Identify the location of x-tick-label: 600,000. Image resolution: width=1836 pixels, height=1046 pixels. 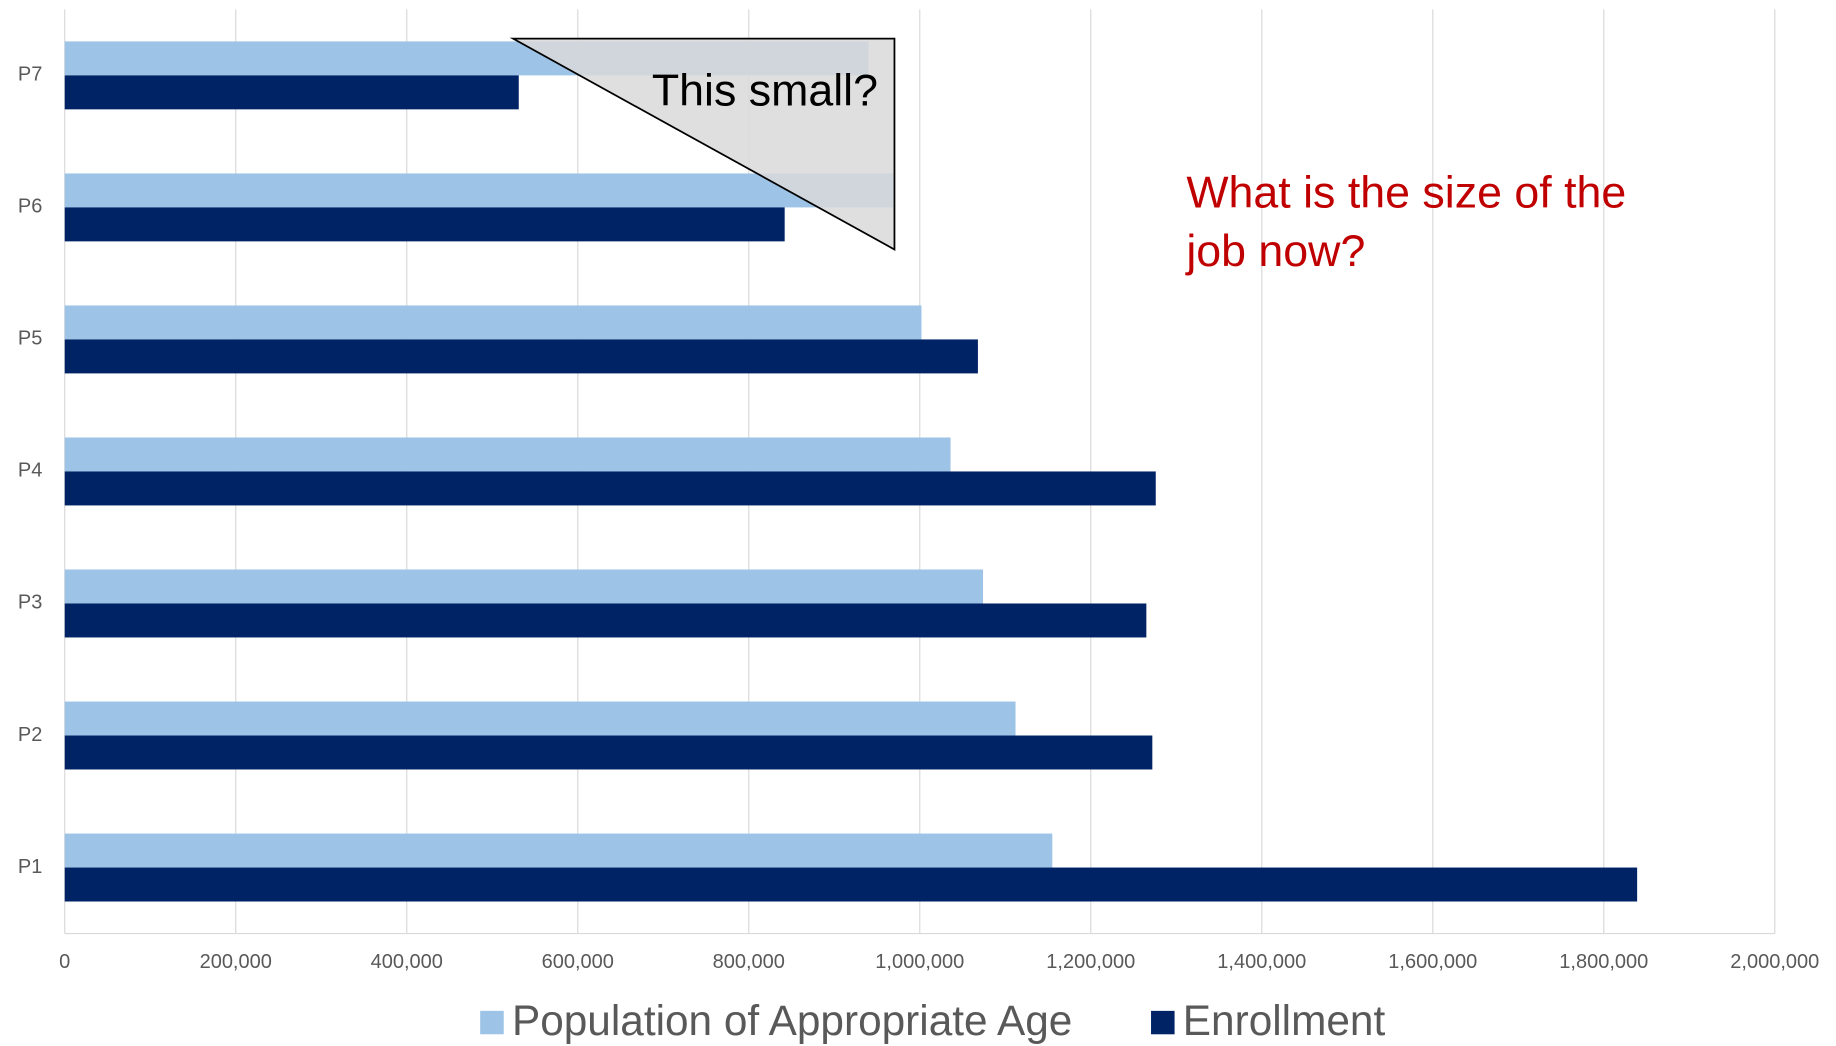
(578, 962).